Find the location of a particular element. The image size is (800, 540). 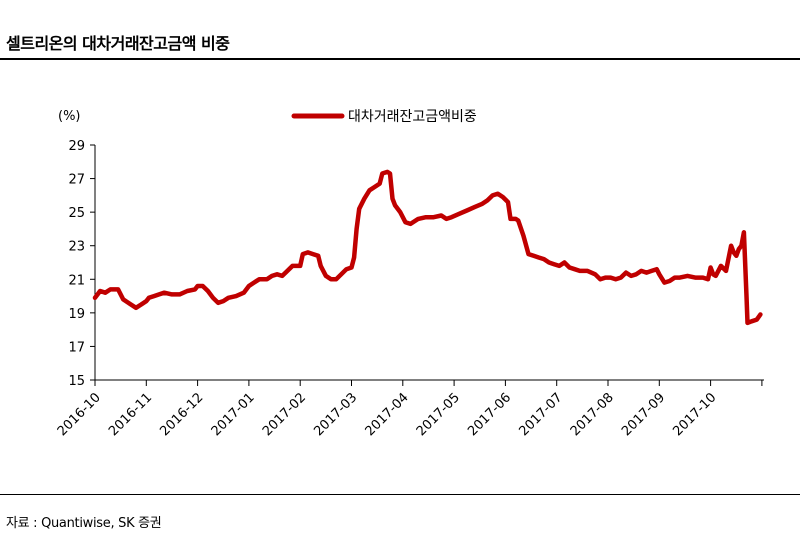

y-tick-label: 15 is located at coordinates (76, 381).